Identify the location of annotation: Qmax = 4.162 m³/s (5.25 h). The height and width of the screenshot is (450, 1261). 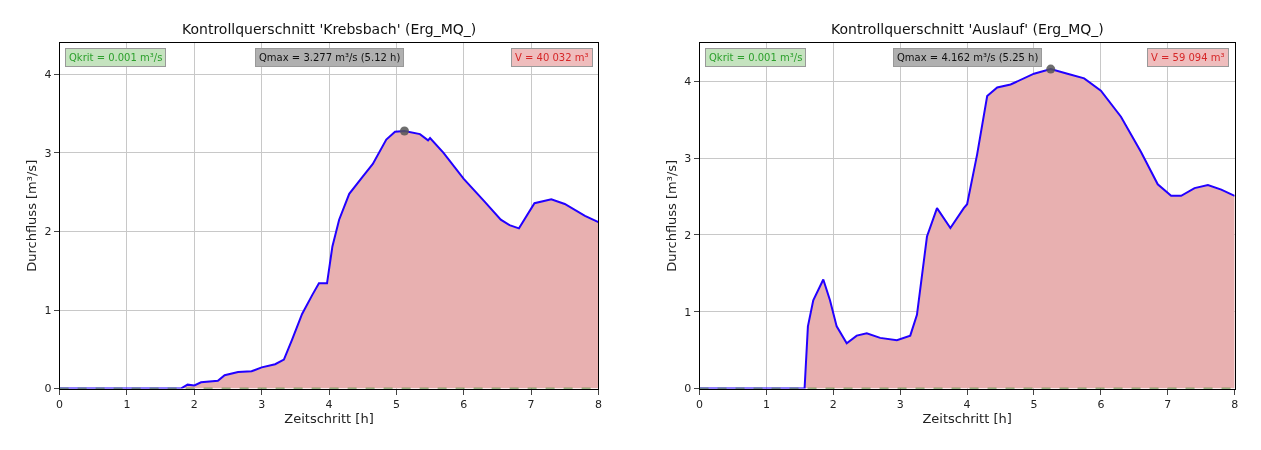
(968, 57).